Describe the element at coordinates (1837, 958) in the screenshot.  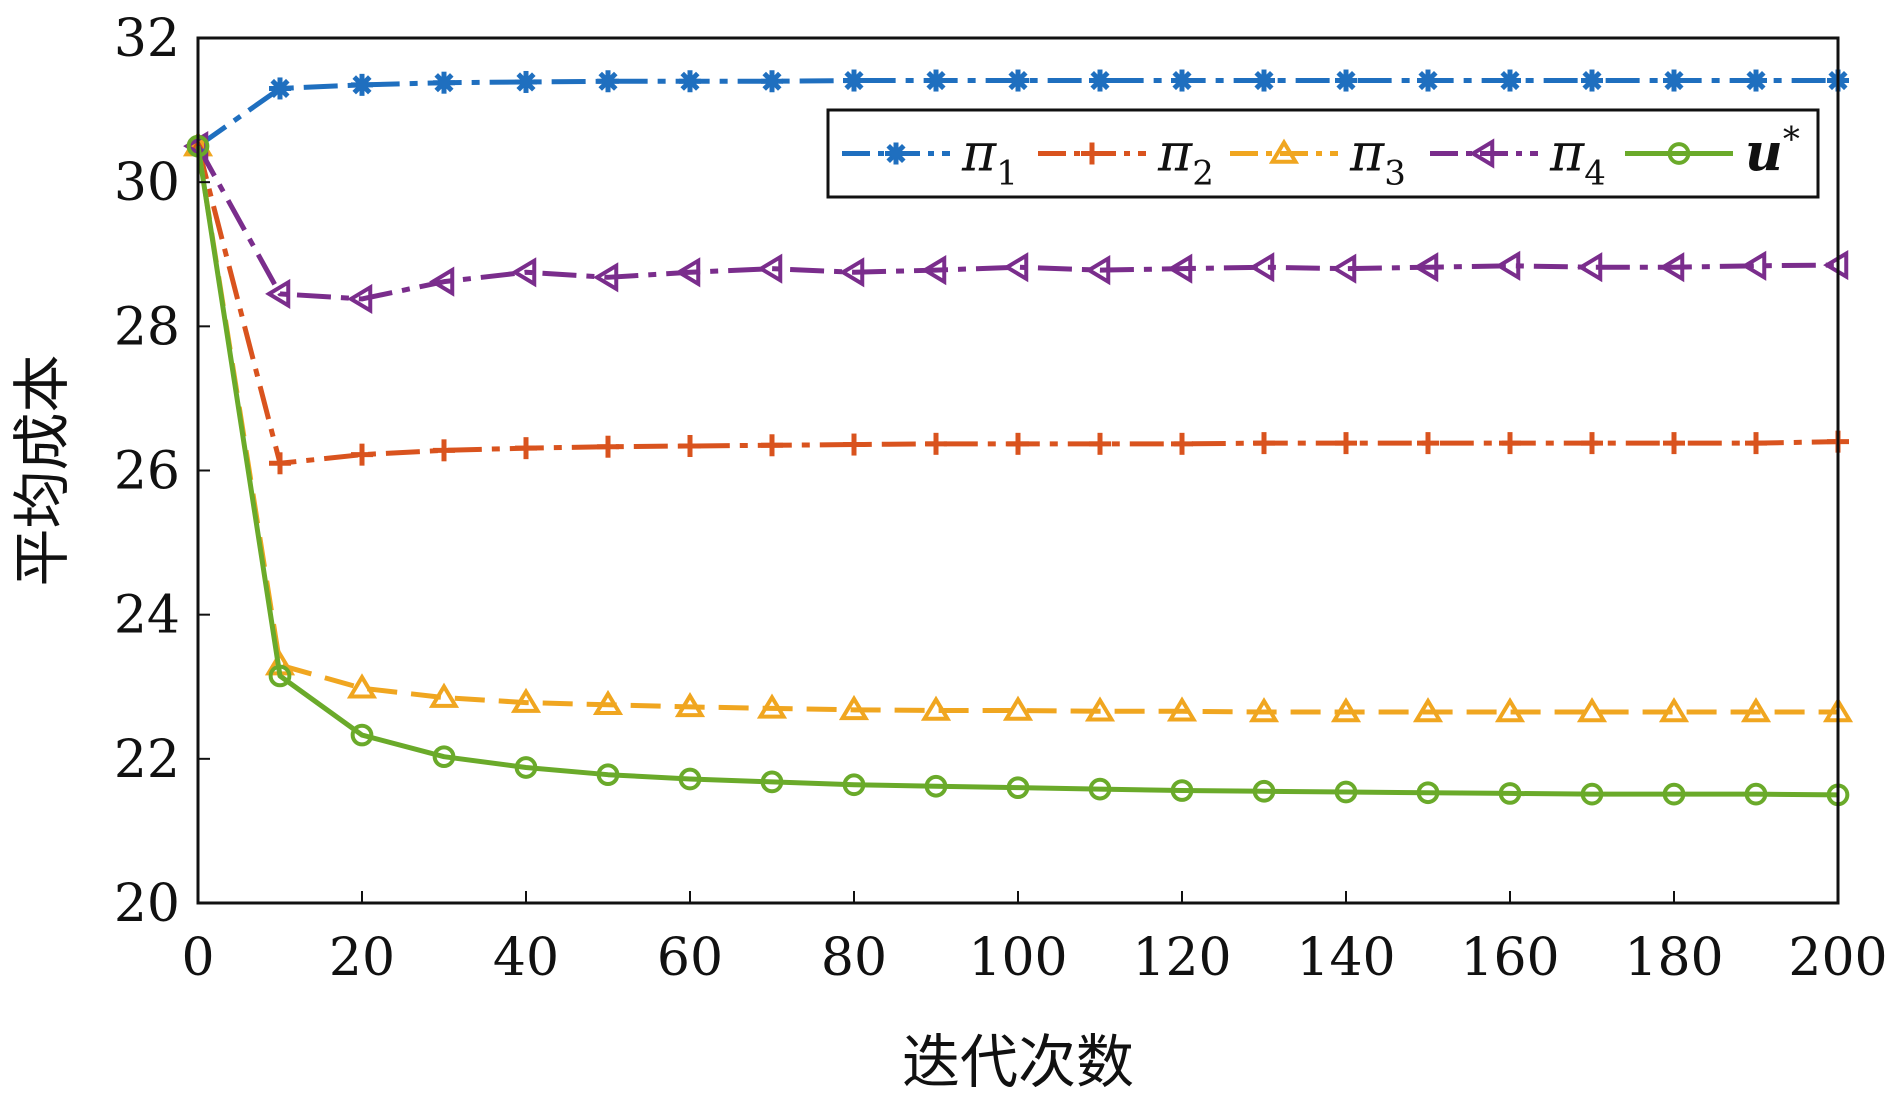
I see `x-tick-label: 200` at that location.